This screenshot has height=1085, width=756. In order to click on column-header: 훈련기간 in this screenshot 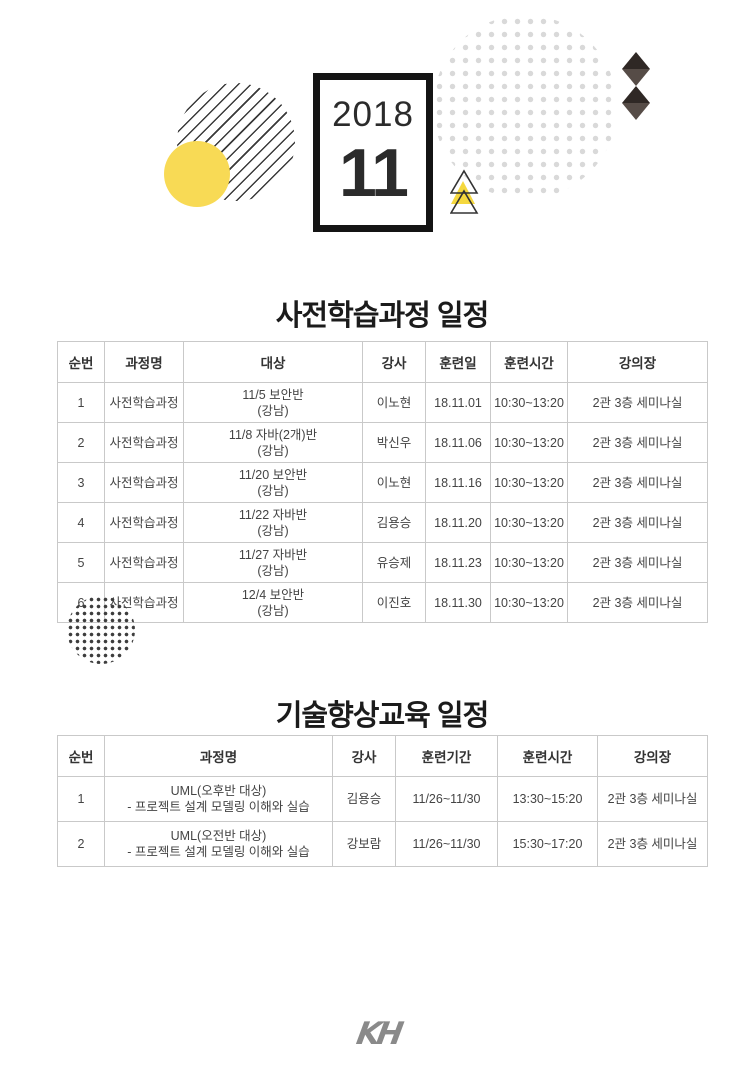, I will do `click(446, 756)`.